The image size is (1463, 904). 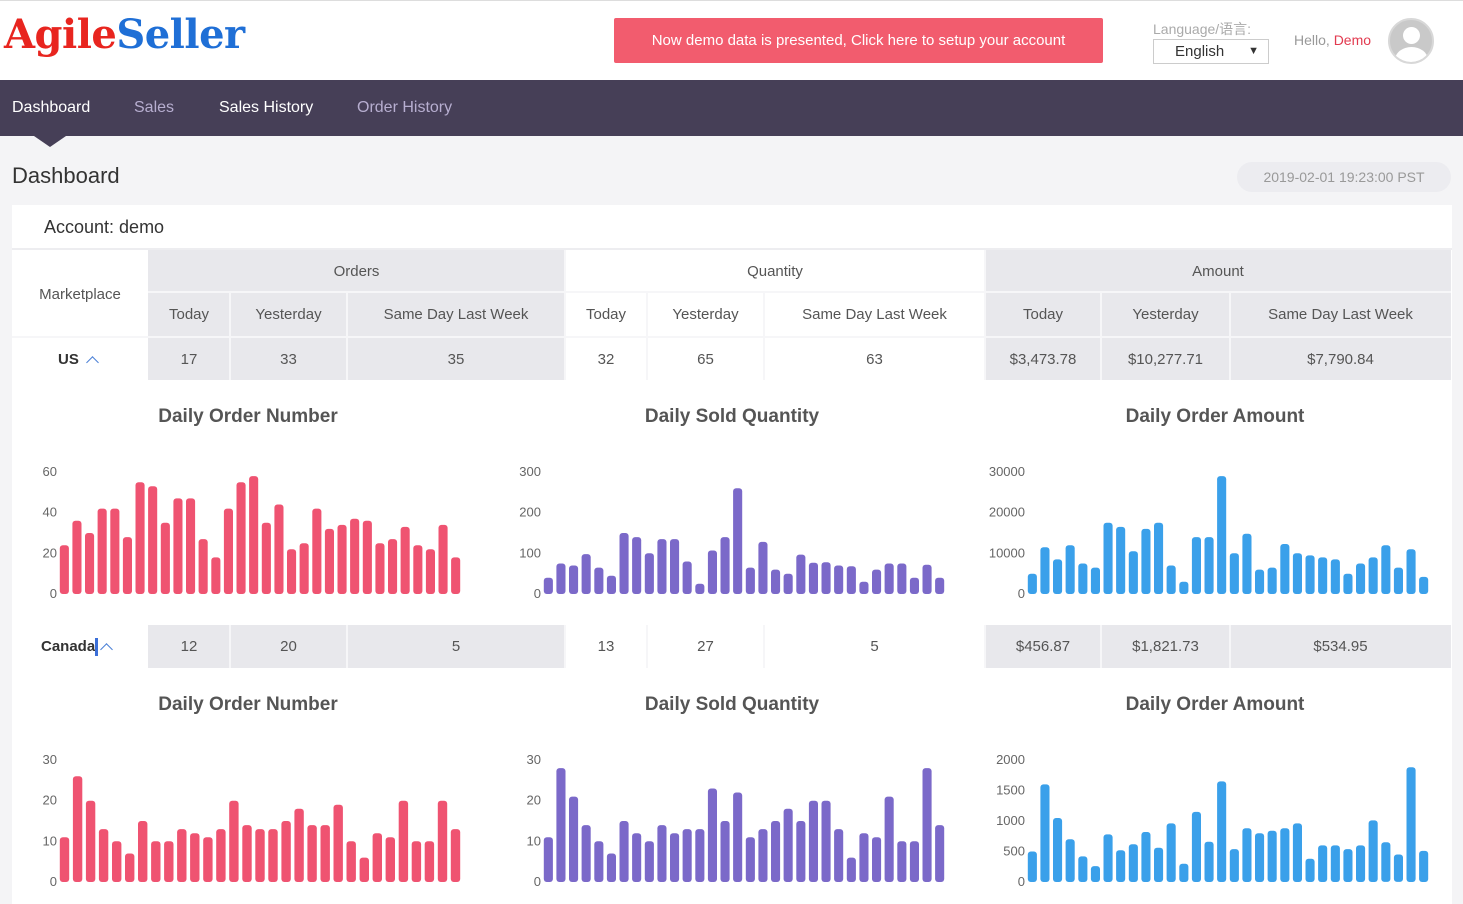 I want to click on us-daily-order-amount-chart: 0 10000 20000 30000, so click(x=1208, y=530).